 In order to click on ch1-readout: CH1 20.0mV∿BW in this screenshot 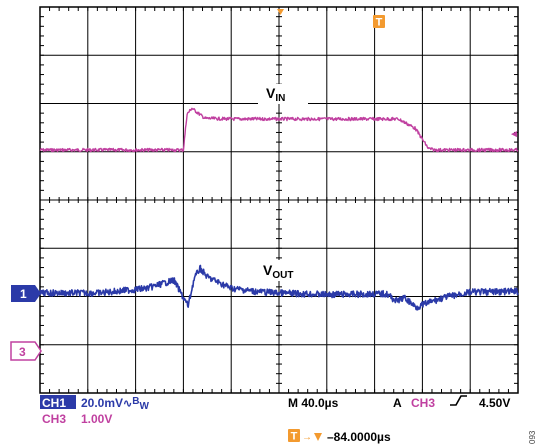, I will do `click(94, 403)`.